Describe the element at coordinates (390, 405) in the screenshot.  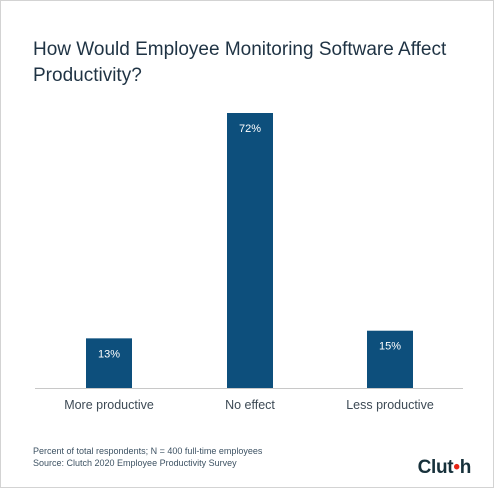
I see `category-label: Less productive` at that location.